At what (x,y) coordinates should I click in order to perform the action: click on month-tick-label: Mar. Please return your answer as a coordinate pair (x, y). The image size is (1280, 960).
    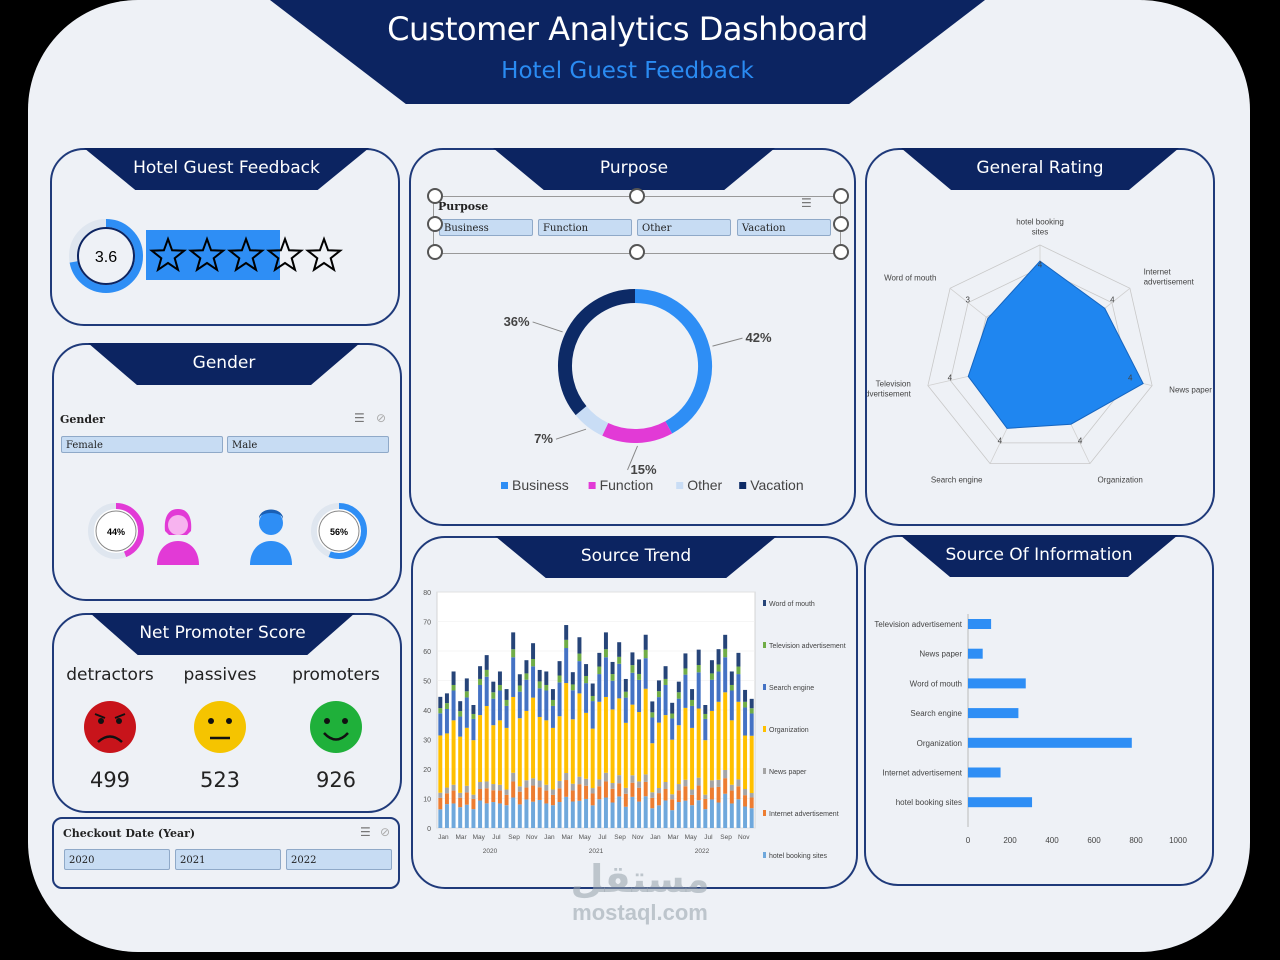
    Looking at the image, I should click on (673, 837).